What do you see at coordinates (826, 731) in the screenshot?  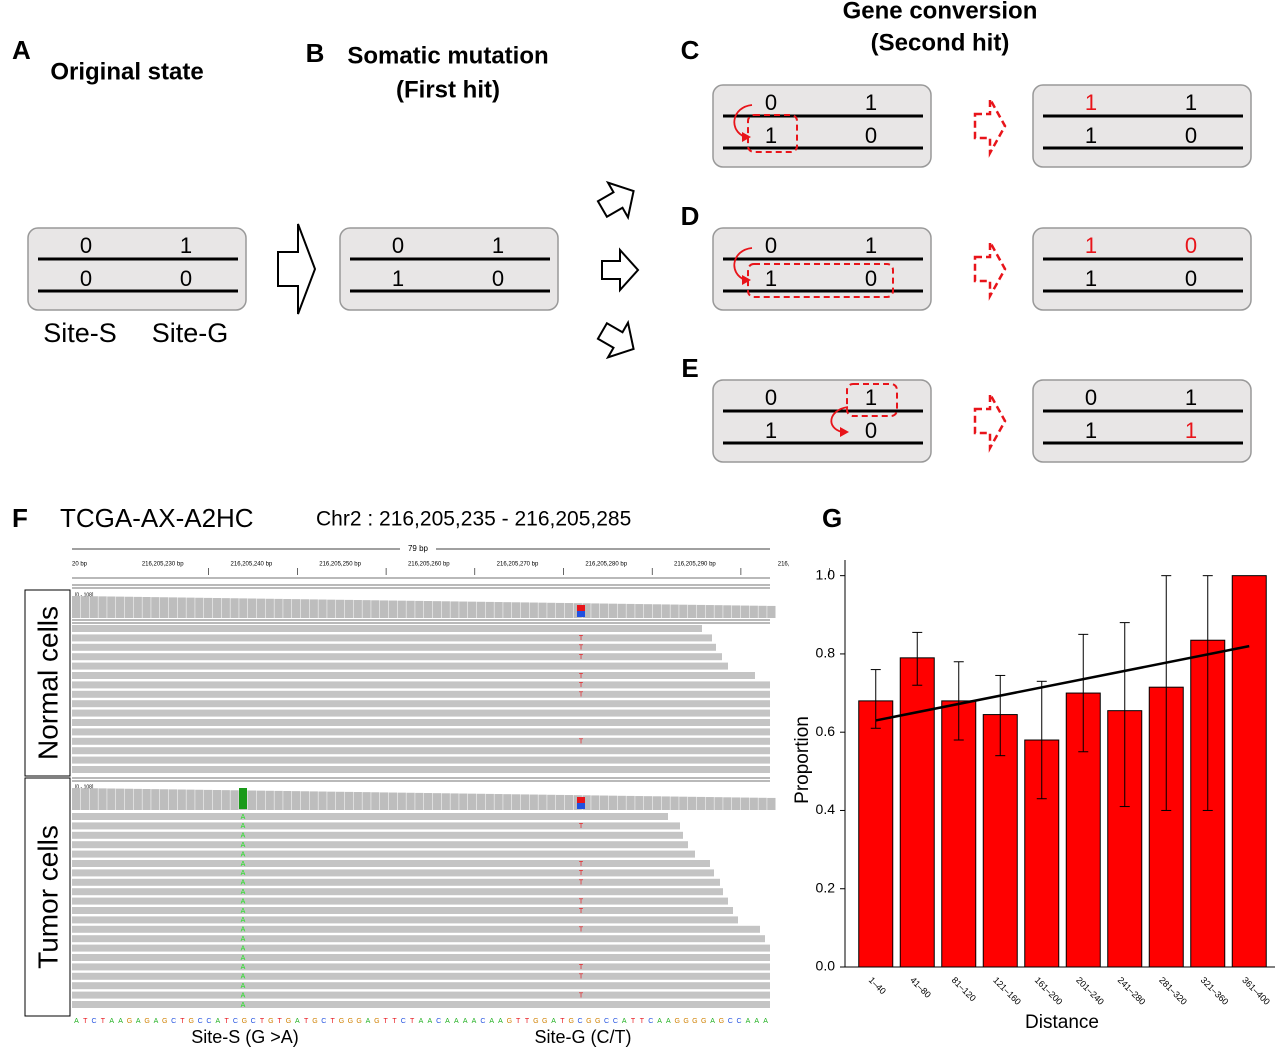 I see `y-tick-label: 0.6` at bounding box center [826, 731].